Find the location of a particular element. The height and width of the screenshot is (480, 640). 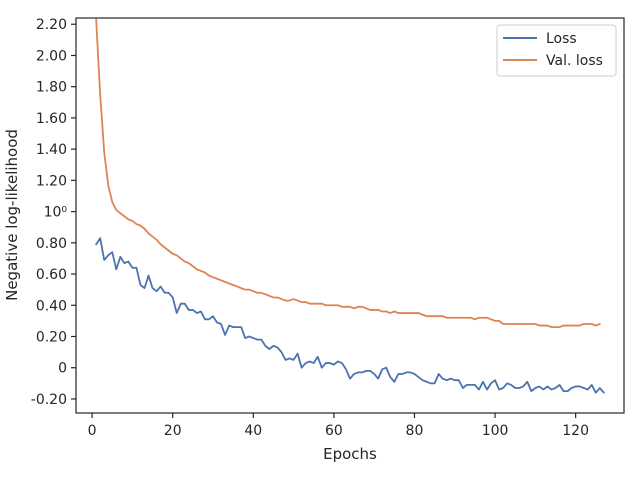

y-tick-label: 1.60 is located at coordinates (51, 119).